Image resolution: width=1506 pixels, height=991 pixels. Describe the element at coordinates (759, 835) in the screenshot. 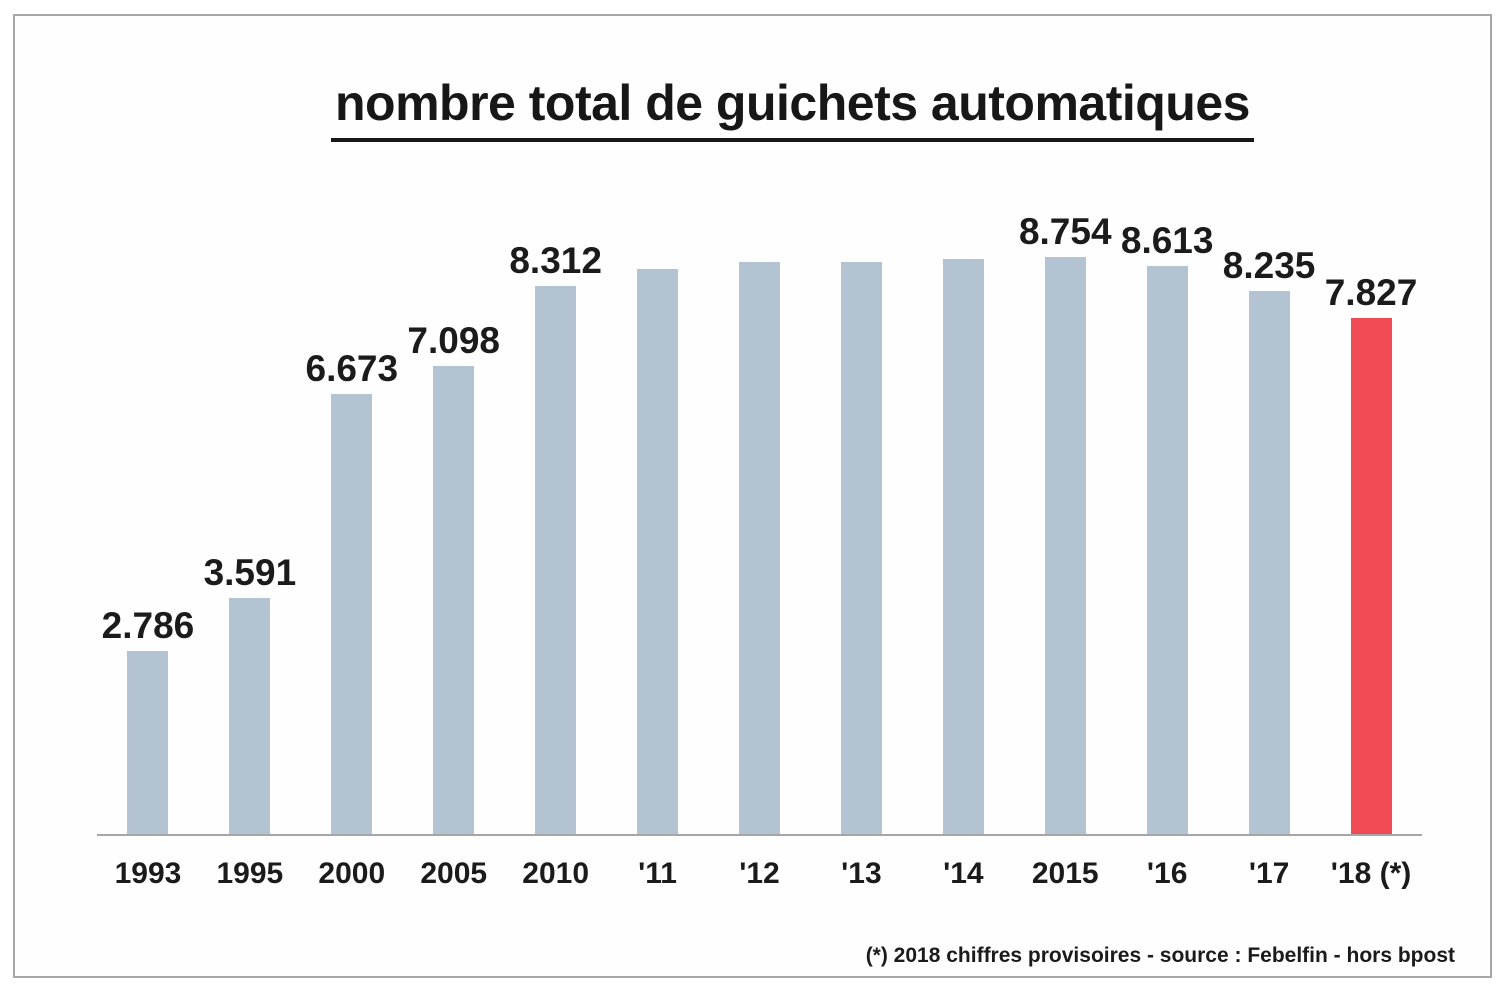

I see `x-axis-line` at that location.